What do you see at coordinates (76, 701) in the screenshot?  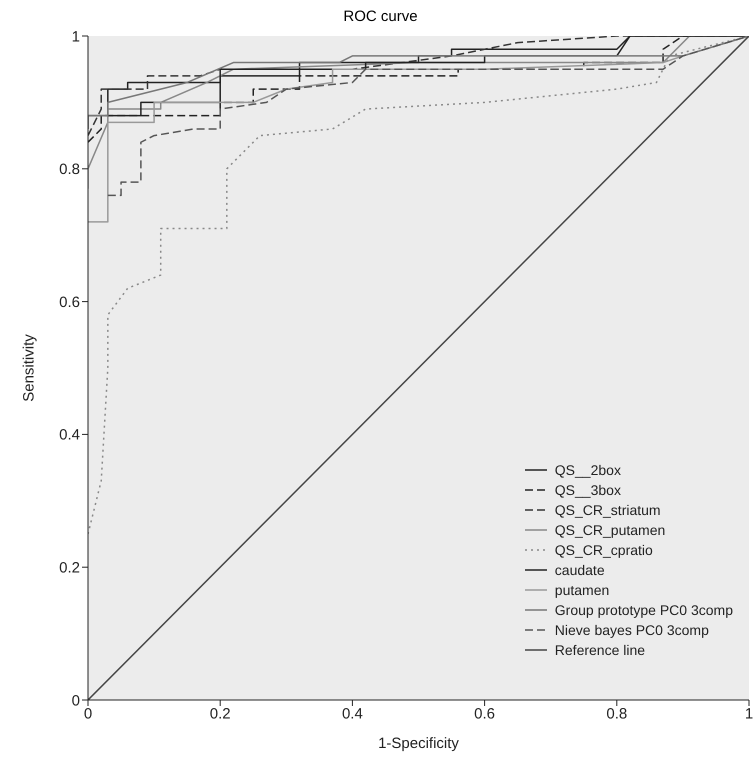 I see `y-tick-label: 0` at bounding box center [76, 701].